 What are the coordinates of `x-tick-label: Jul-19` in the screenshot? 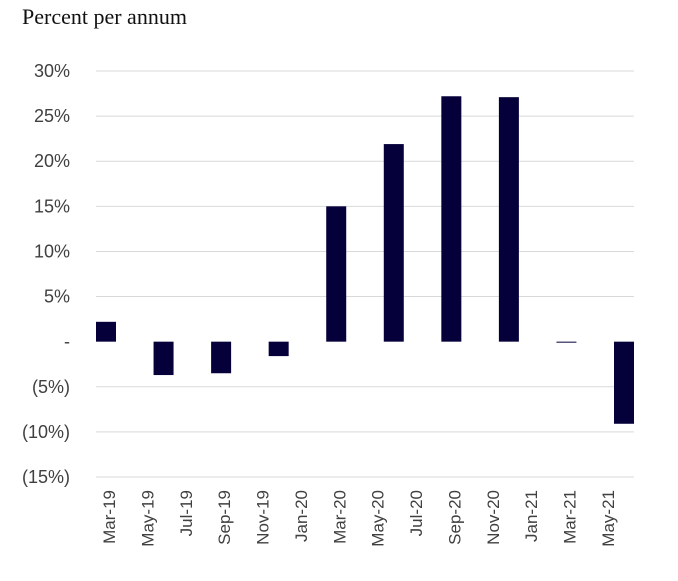 It's located at (186, 513).